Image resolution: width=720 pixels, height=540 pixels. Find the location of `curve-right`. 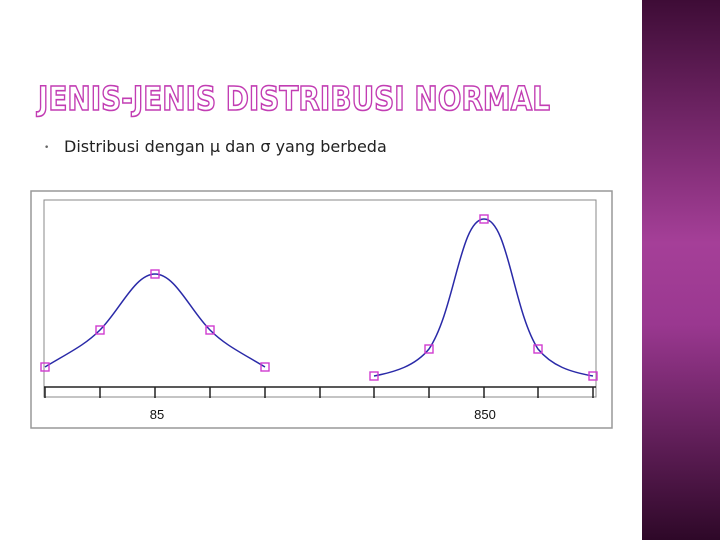

curve-right is located at coordinates (483, 297).